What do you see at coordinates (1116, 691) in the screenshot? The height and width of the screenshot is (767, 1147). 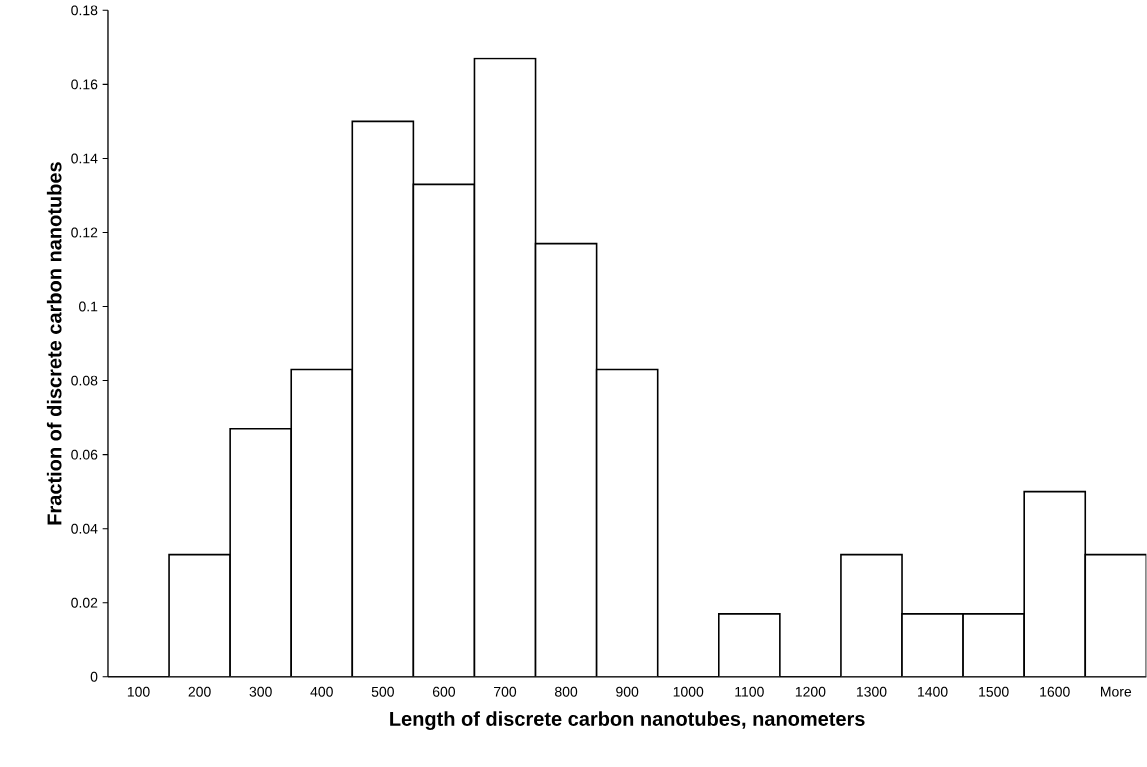 I see `x-tick-label: More` at bounding box center [1116, 691].